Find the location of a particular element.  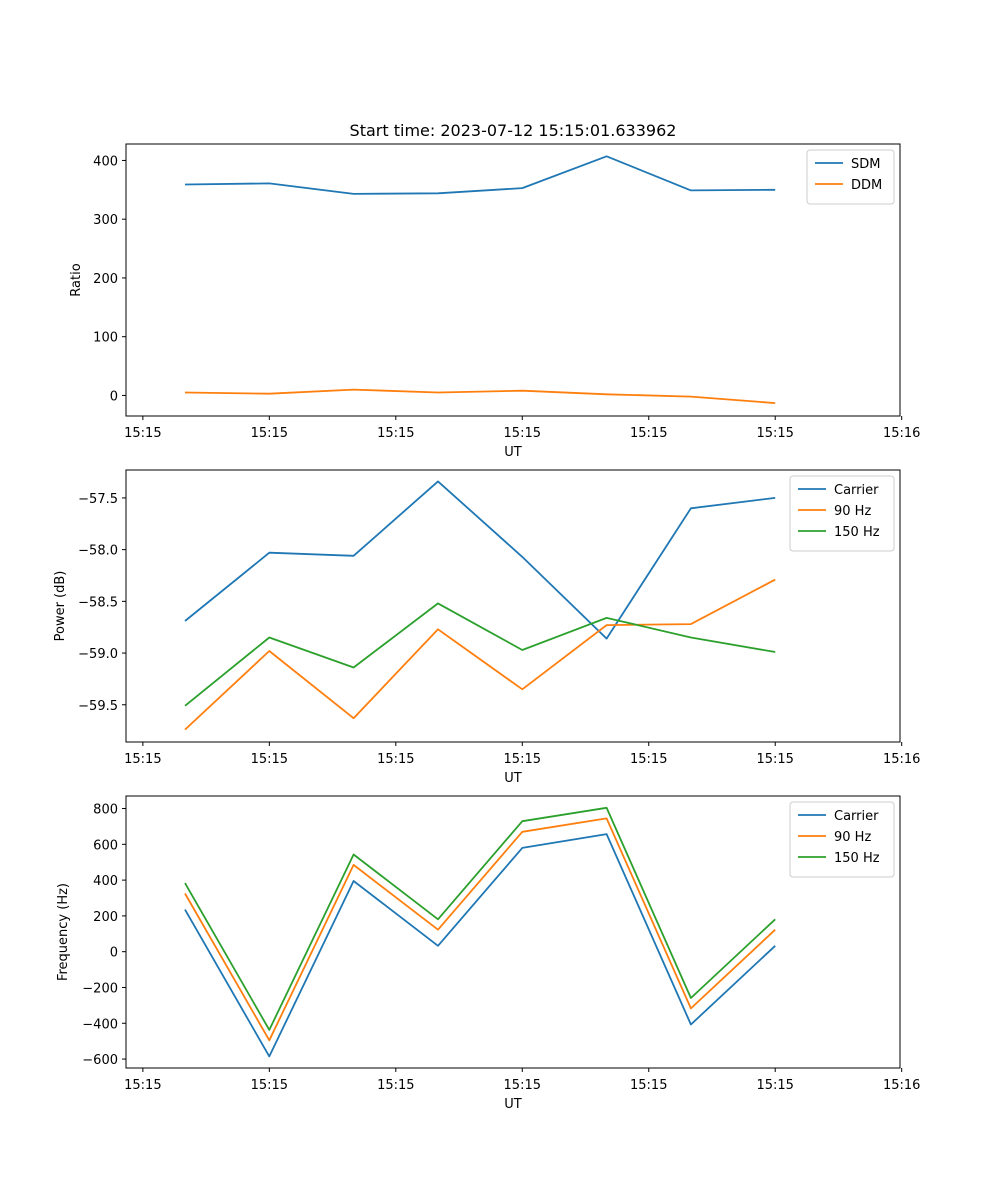

y-tick-label: 600 is located at coordinates (105, 845).